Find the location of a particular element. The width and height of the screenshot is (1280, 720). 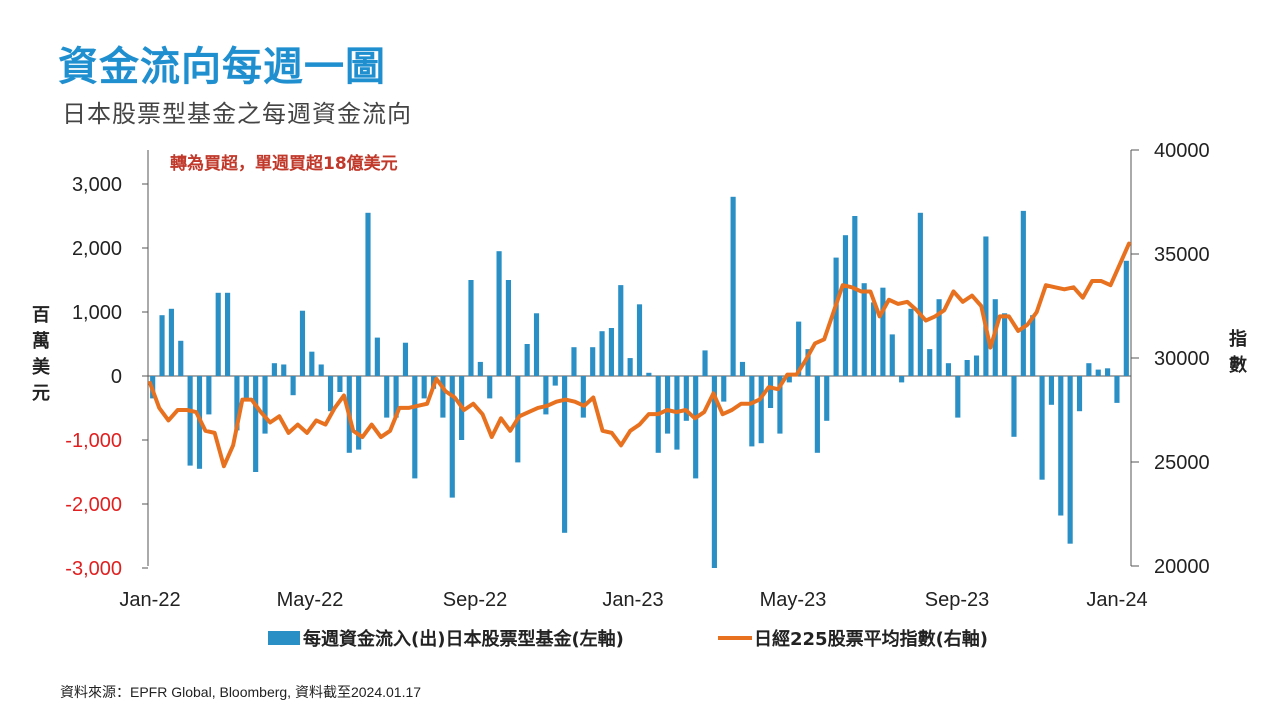

right-axis-label-char: 數 is located at coordinates (1238, 365).